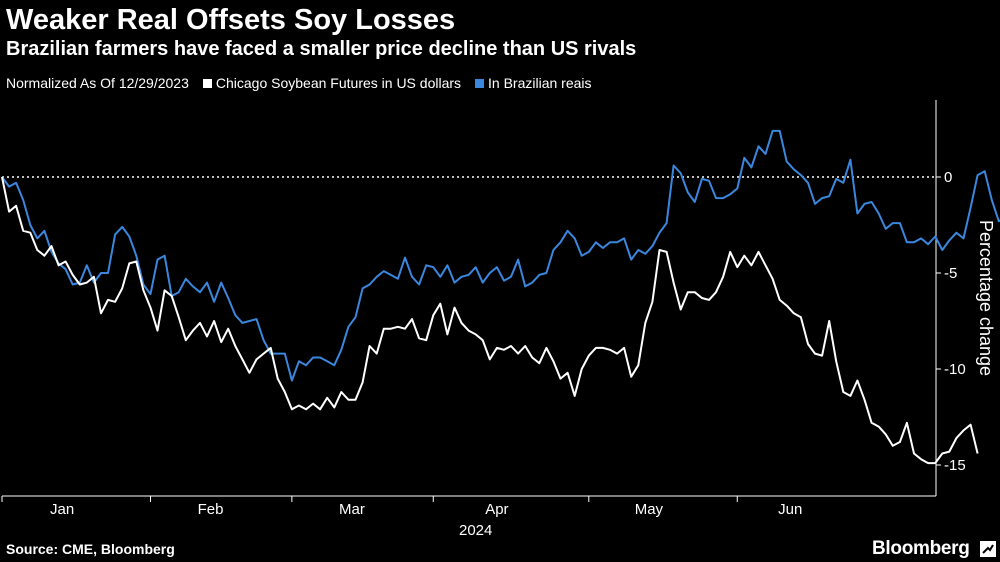 The image size is (1000, 562). Describe the element at coordinates (948, 177) in the screenshot. I see `y-tick-label: 0` at that location.